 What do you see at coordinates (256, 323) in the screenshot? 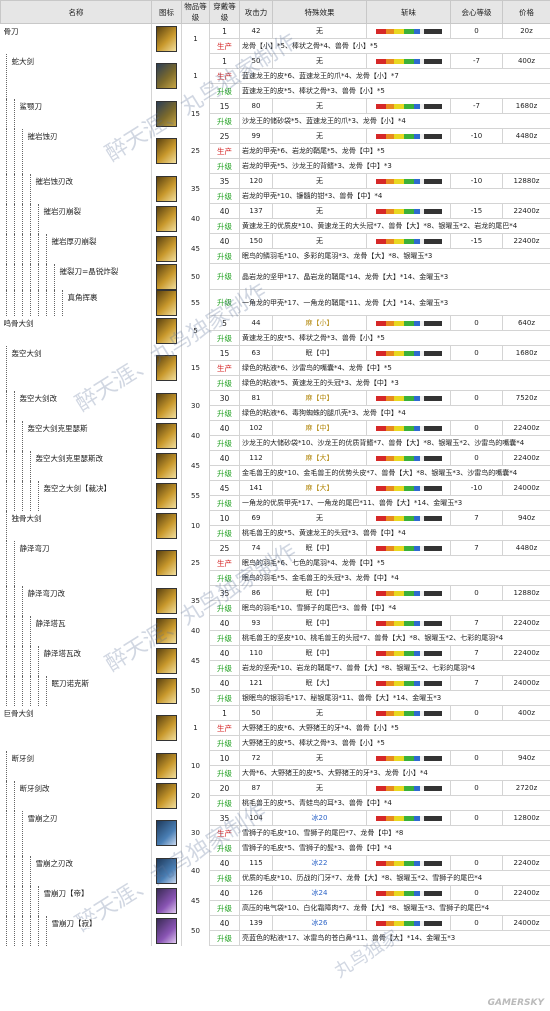
I see `attack: 44` at bounding box center [256, 323].